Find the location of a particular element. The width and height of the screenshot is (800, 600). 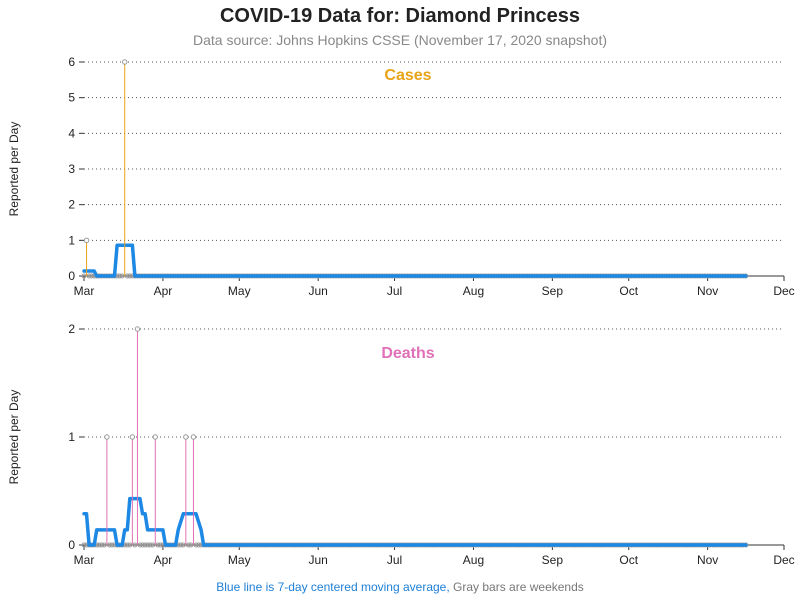

y-tick-label: 3 is located at coordinates (71, 169).